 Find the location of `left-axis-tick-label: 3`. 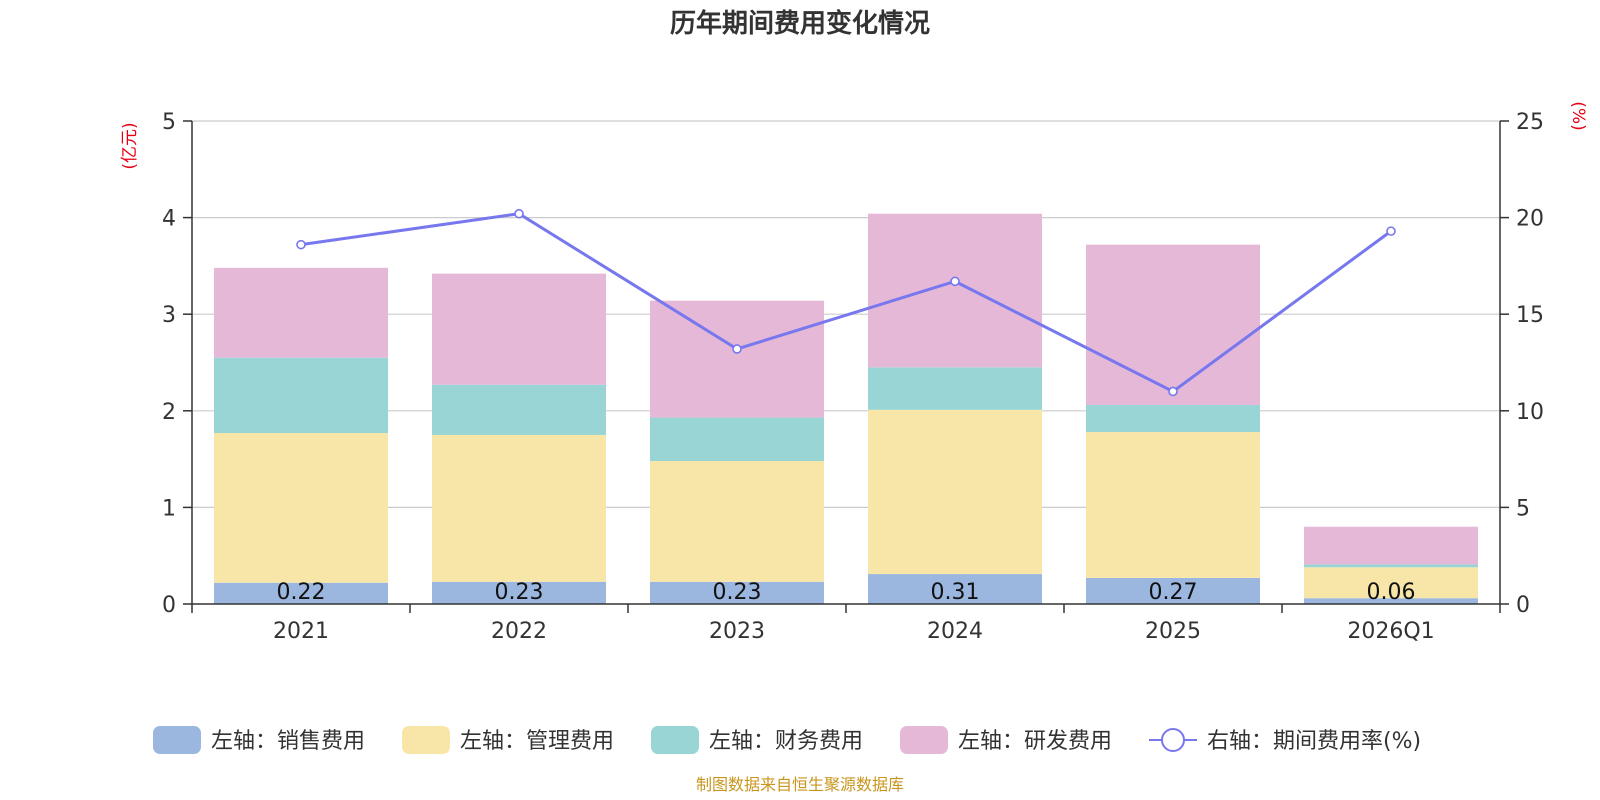

left-axis-tick-label: 3 is located at coordinates (169, 315).